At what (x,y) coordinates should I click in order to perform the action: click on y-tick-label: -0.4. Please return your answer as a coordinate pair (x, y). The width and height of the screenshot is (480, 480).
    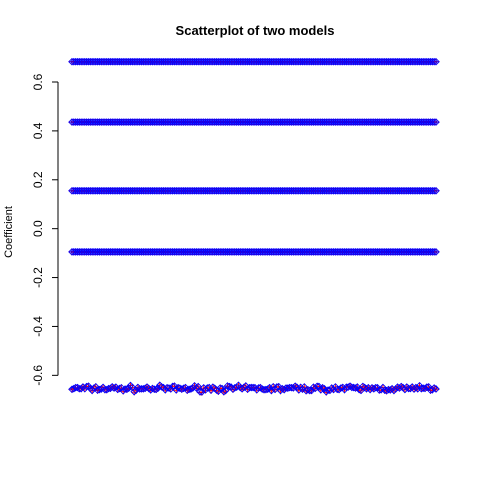
    Looking at the image, I should click on (38, 326).